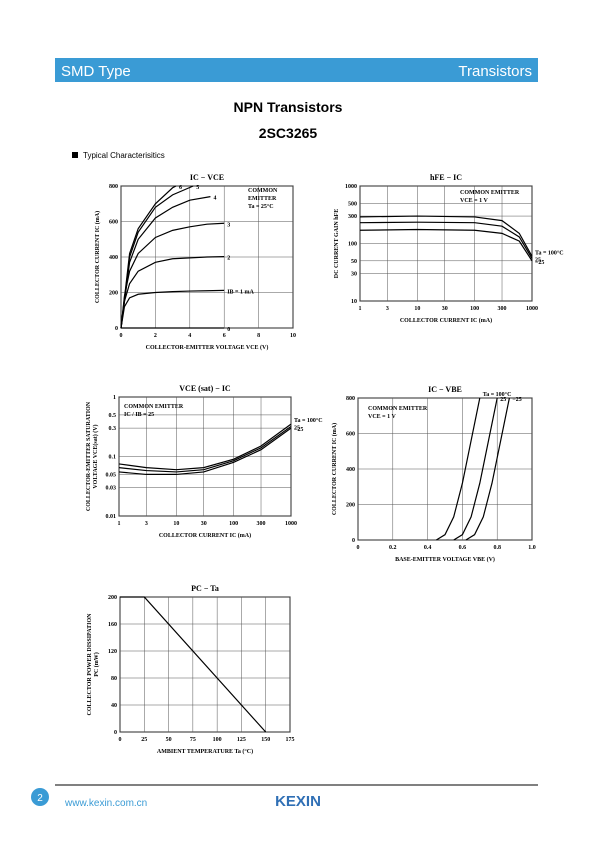 The image size is (595, 842). Describe the element at coordinates (111, 489) in the screenshot. I see `y-tick-label: 0.03` at that location.